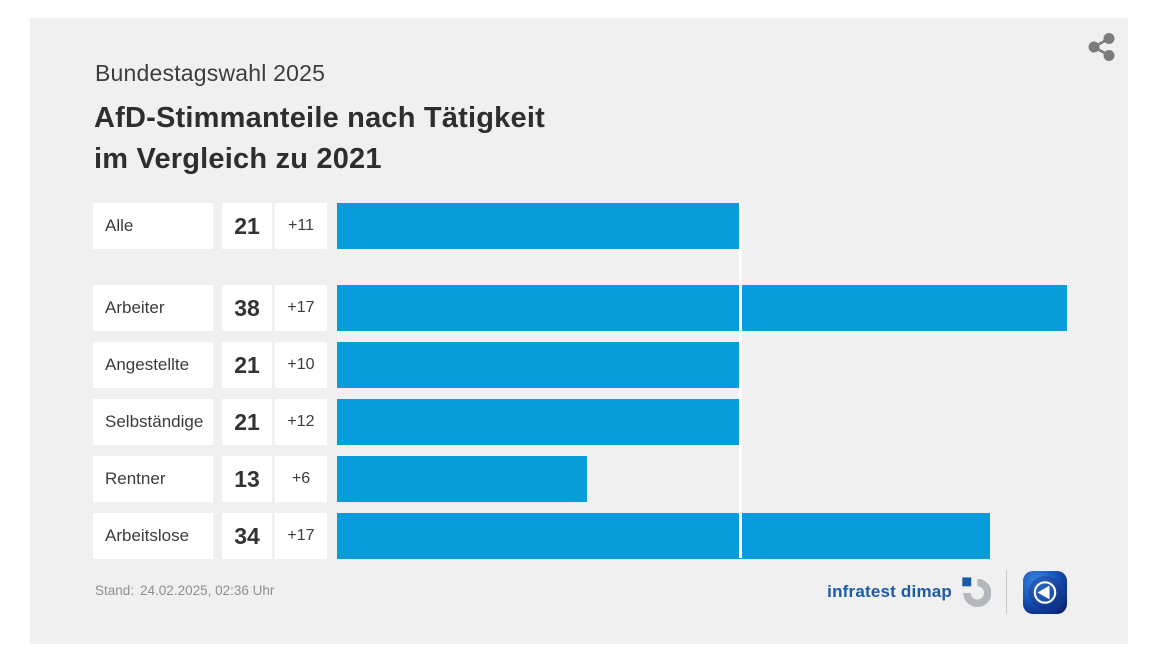 The image size is (1158, 662). What do you see at coordinates (301, 365) in the screenshot?
I see `change-label: +10` at bounding box center [301, 365].